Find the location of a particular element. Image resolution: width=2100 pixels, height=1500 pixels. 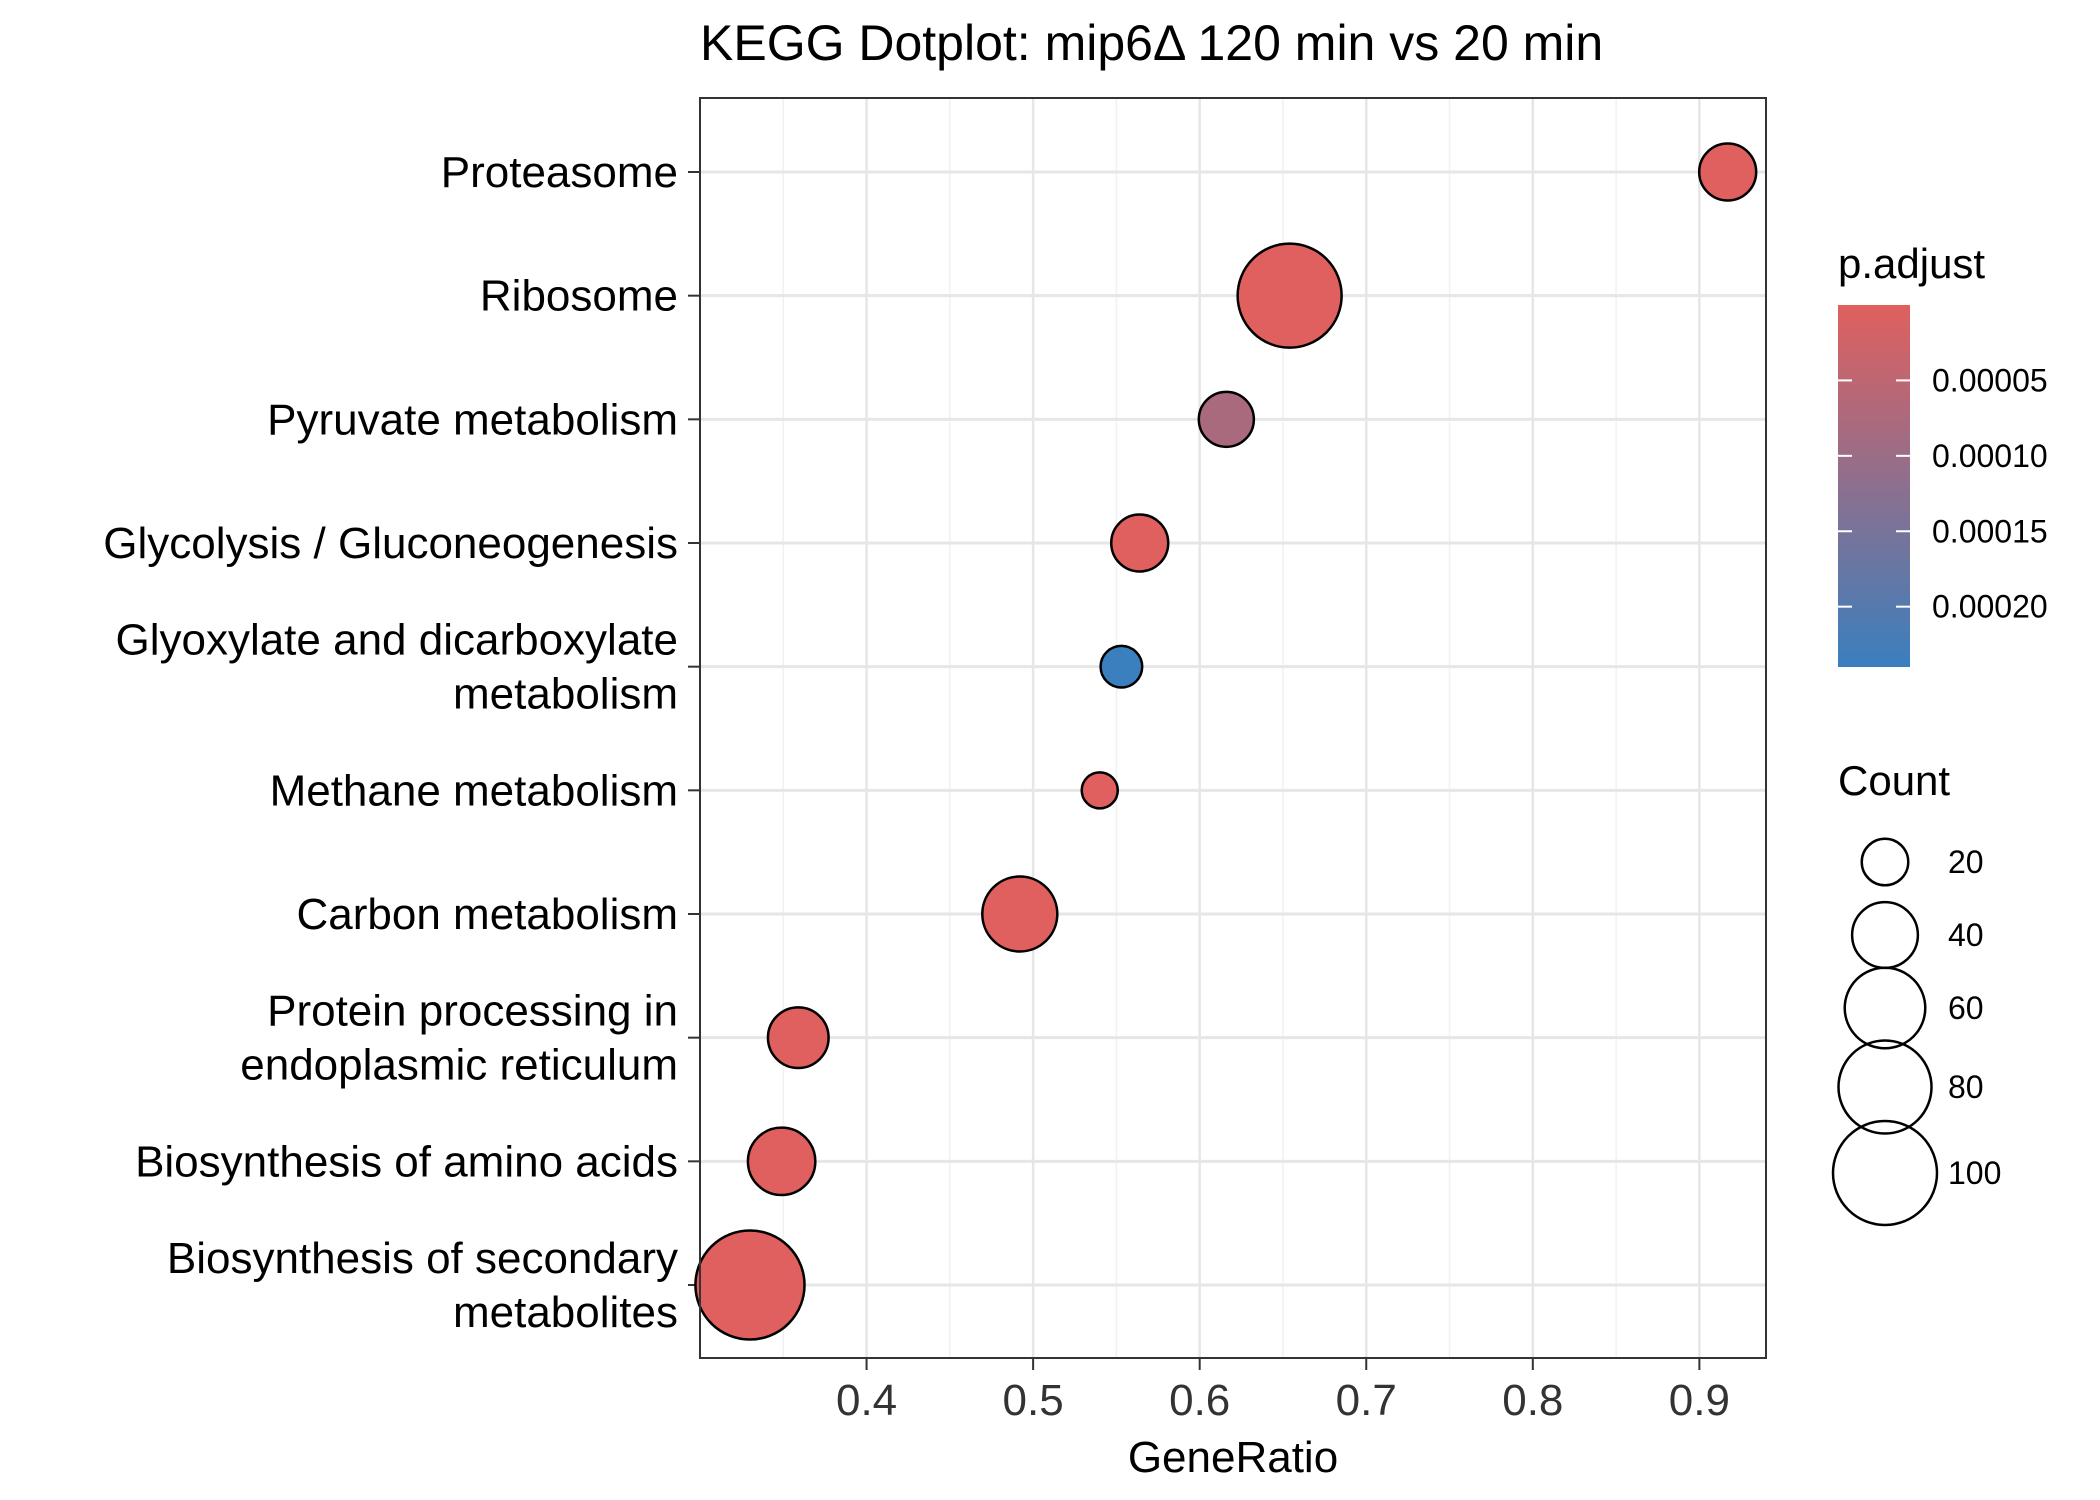

y-tick-label: Biosynthesis of secondary is located at coordinates (422, 1258).